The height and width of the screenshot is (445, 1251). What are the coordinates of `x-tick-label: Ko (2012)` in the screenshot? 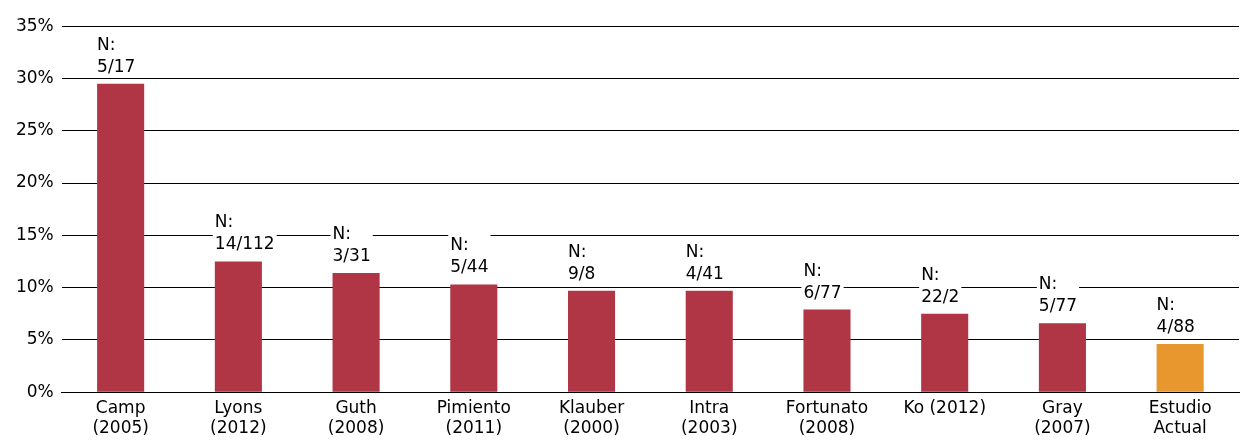 It's located at (945, 406).